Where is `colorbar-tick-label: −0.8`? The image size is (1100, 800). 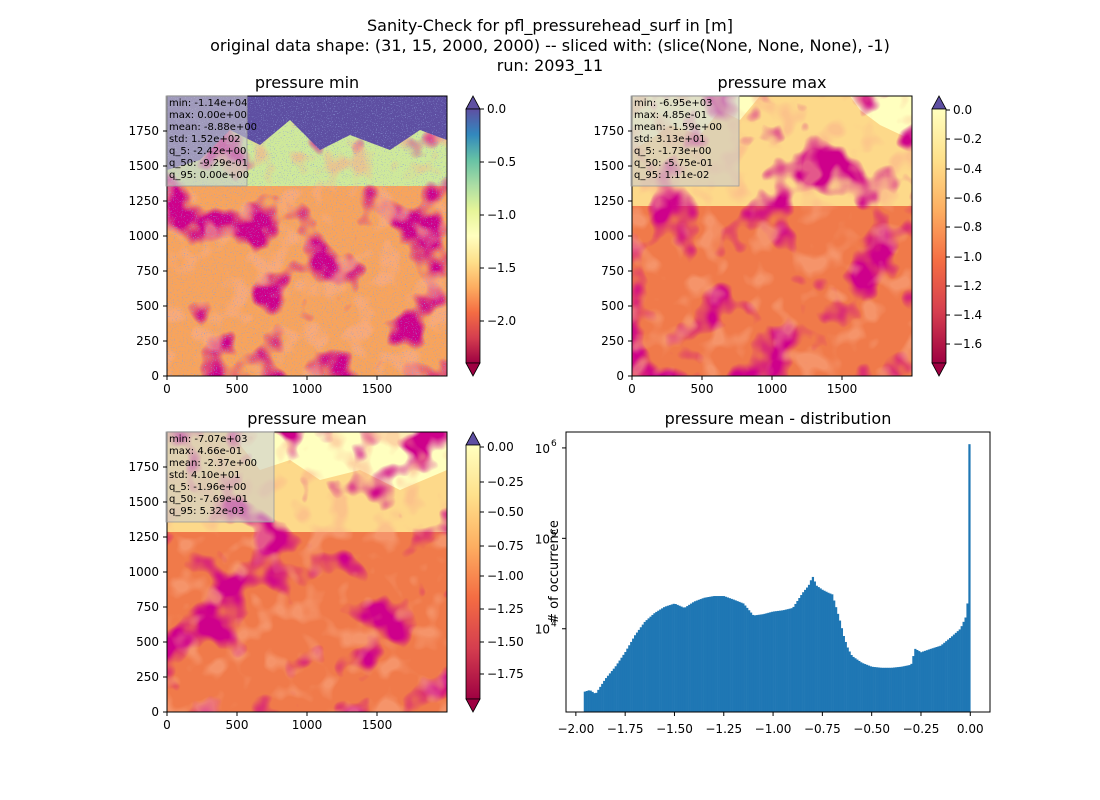
colorbar-tick-label: −0.8 is located at coordinates (967, 227).